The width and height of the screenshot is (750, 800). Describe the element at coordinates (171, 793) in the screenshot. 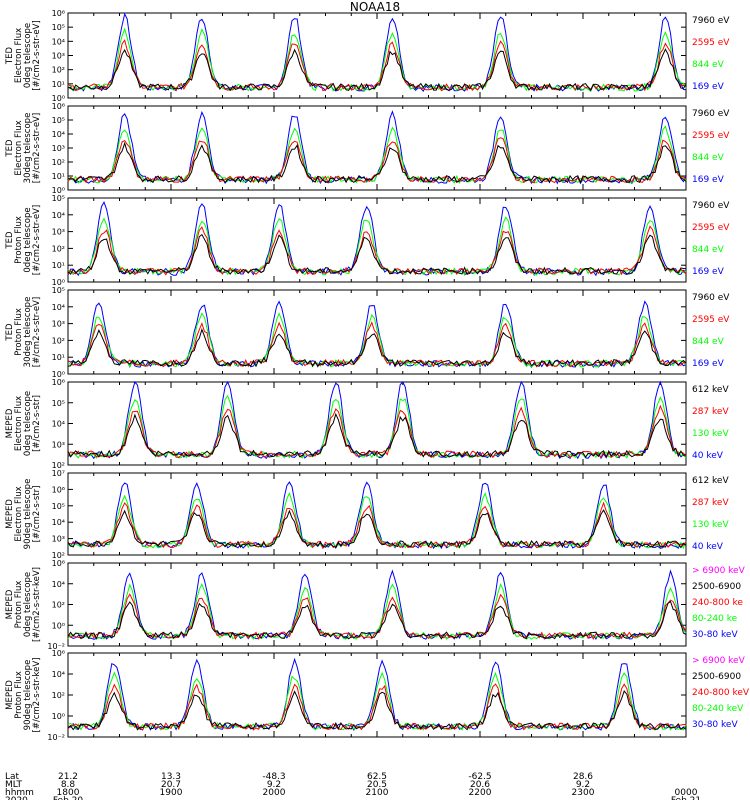

I see `footer-value: 1900` at that location.